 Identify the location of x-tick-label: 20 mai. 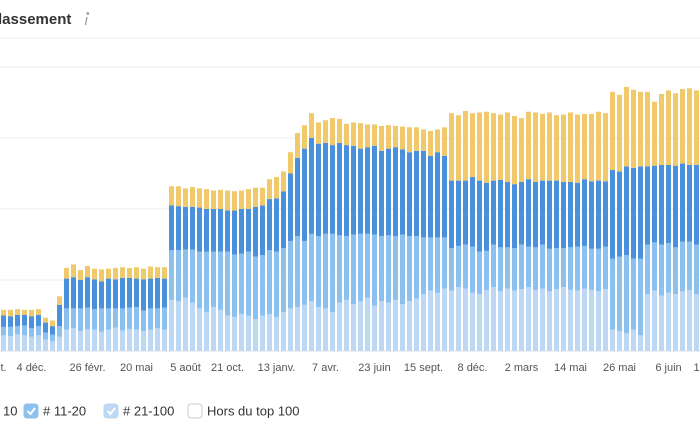
(136, 368).